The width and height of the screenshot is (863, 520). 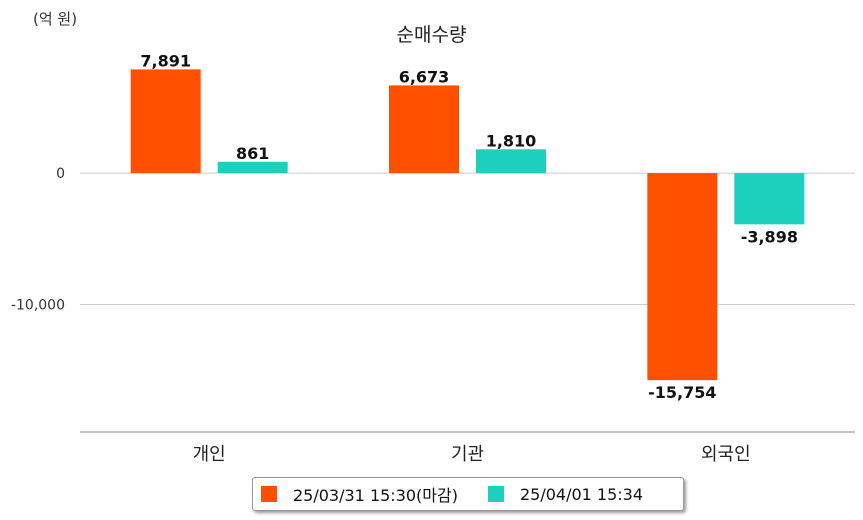 I want to click on data-label: 1,810, so click(x=511, y=140).